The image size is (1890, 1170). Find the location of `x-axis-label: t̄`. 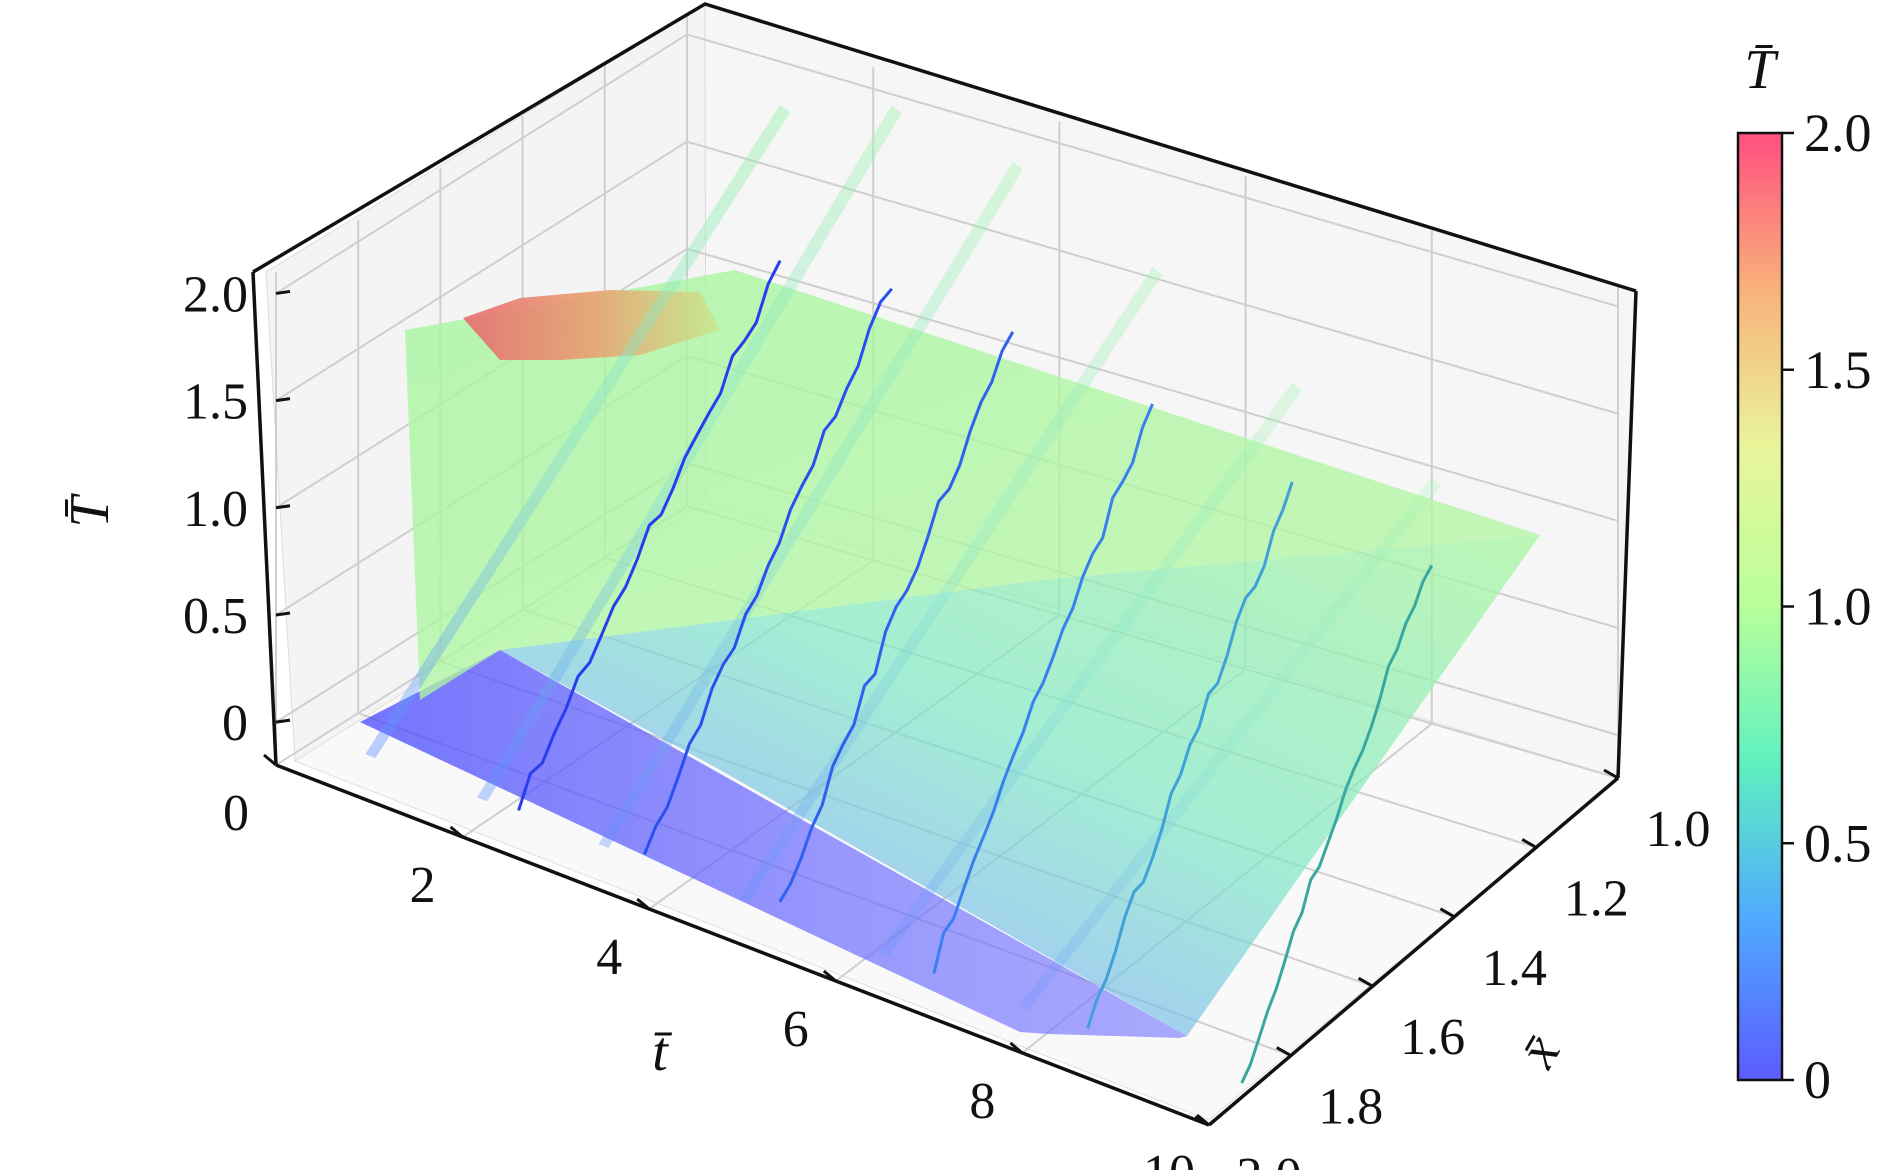

x-axis-label: t̄ is located at coordinates (662, 1052).